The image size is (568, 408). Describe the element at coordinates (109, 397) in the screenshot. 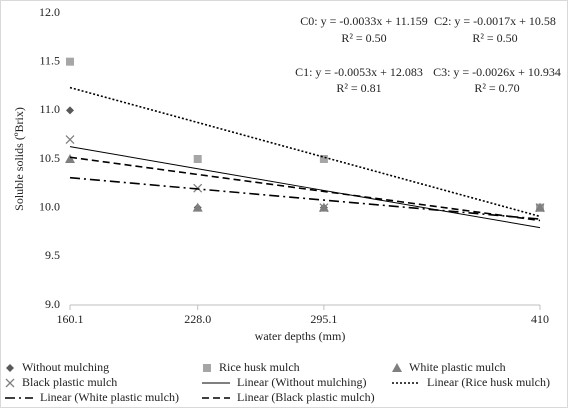

I see `legend-label: Linear (White plastic mulch)` at that location.